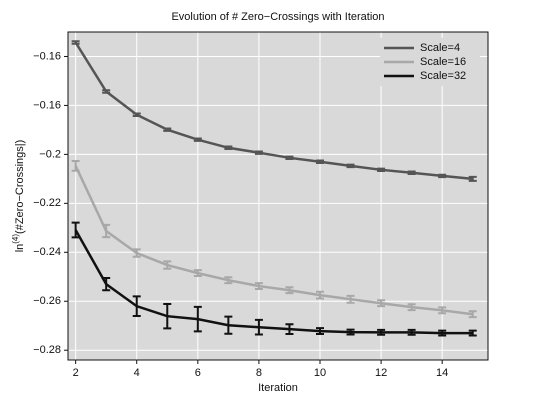  Describe the element at coordinates (443, 62) in the screenshot. I see `legend-label: Scale=16` at that location.